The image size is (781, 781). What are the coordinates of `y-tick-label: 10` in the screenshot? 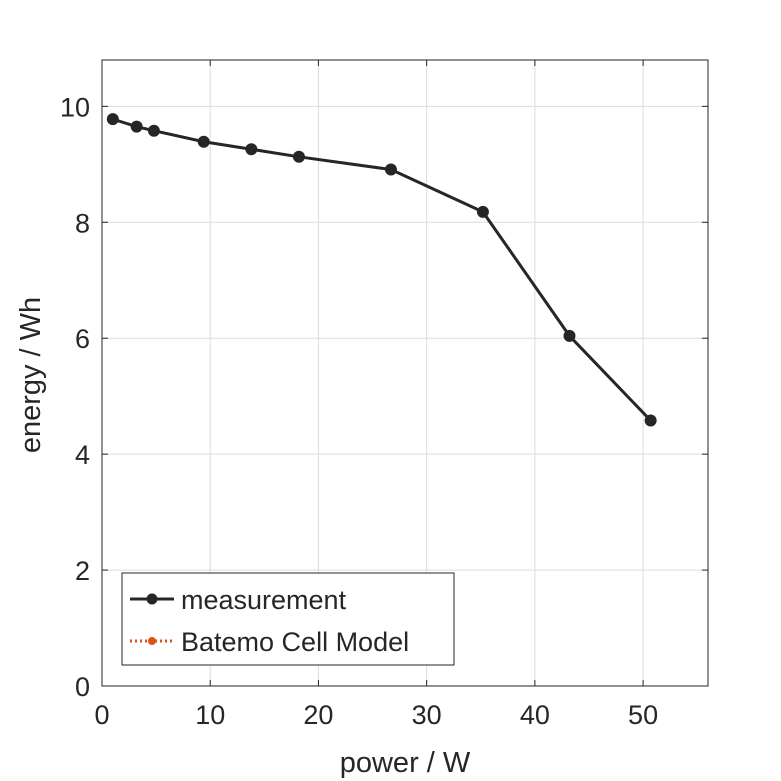 It's located at (75, 107).